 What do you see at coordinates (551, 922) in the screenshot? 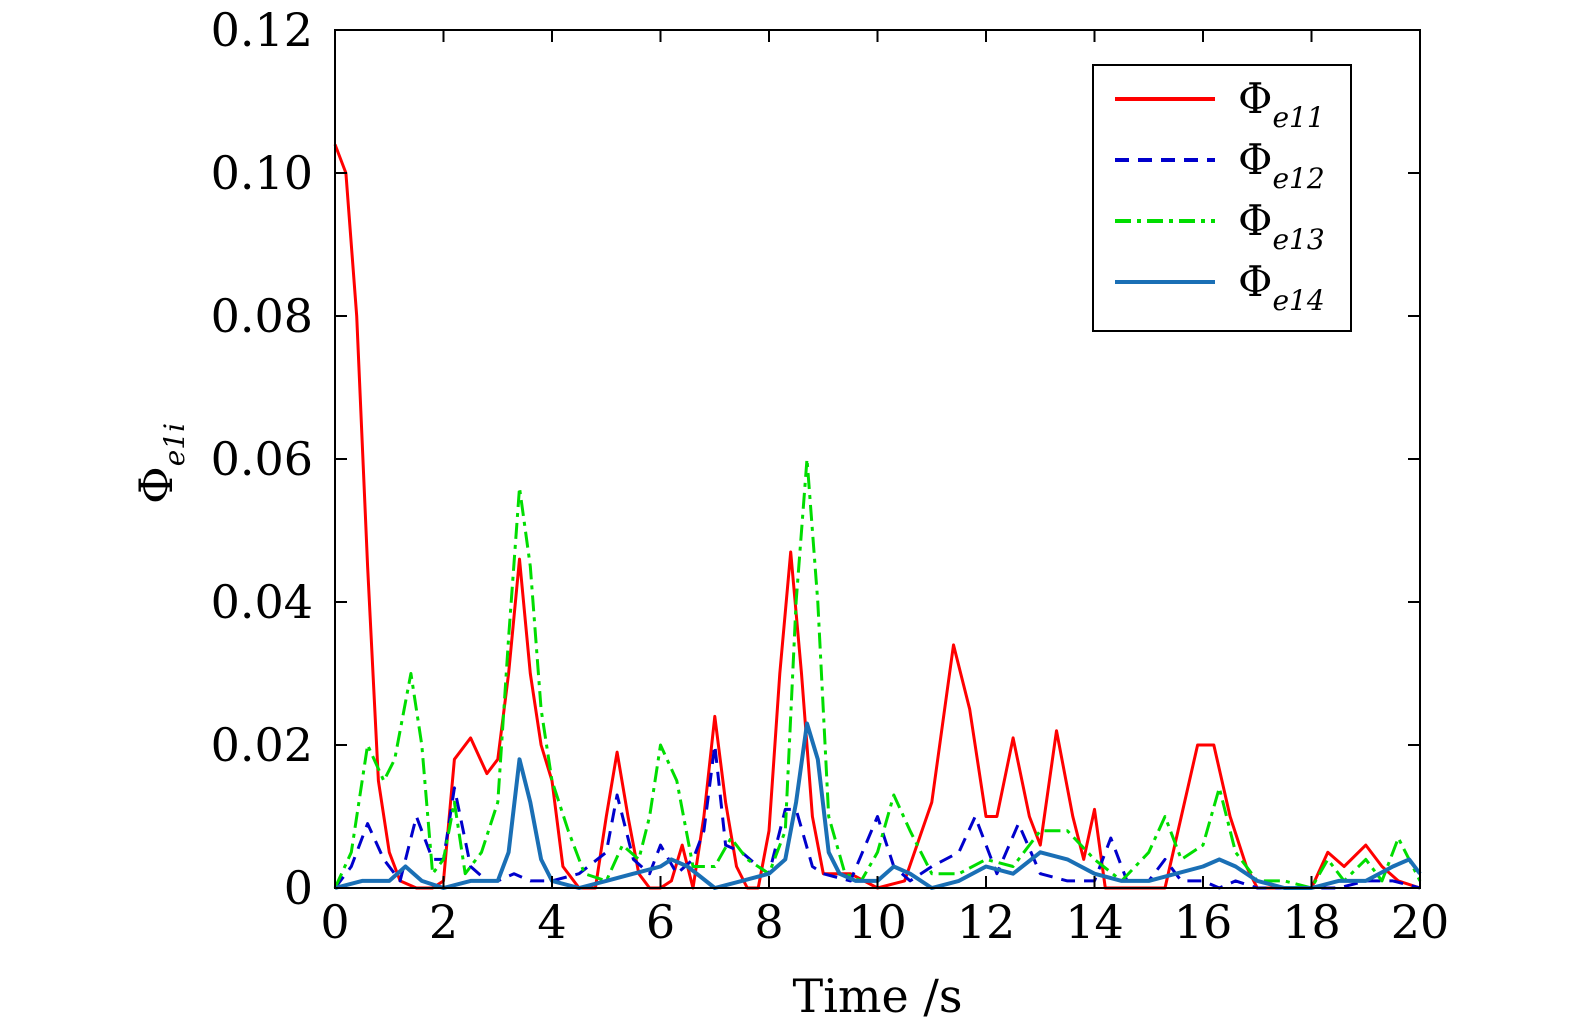
I see `x-tick-label: 4` at bounding box center [551, 922].